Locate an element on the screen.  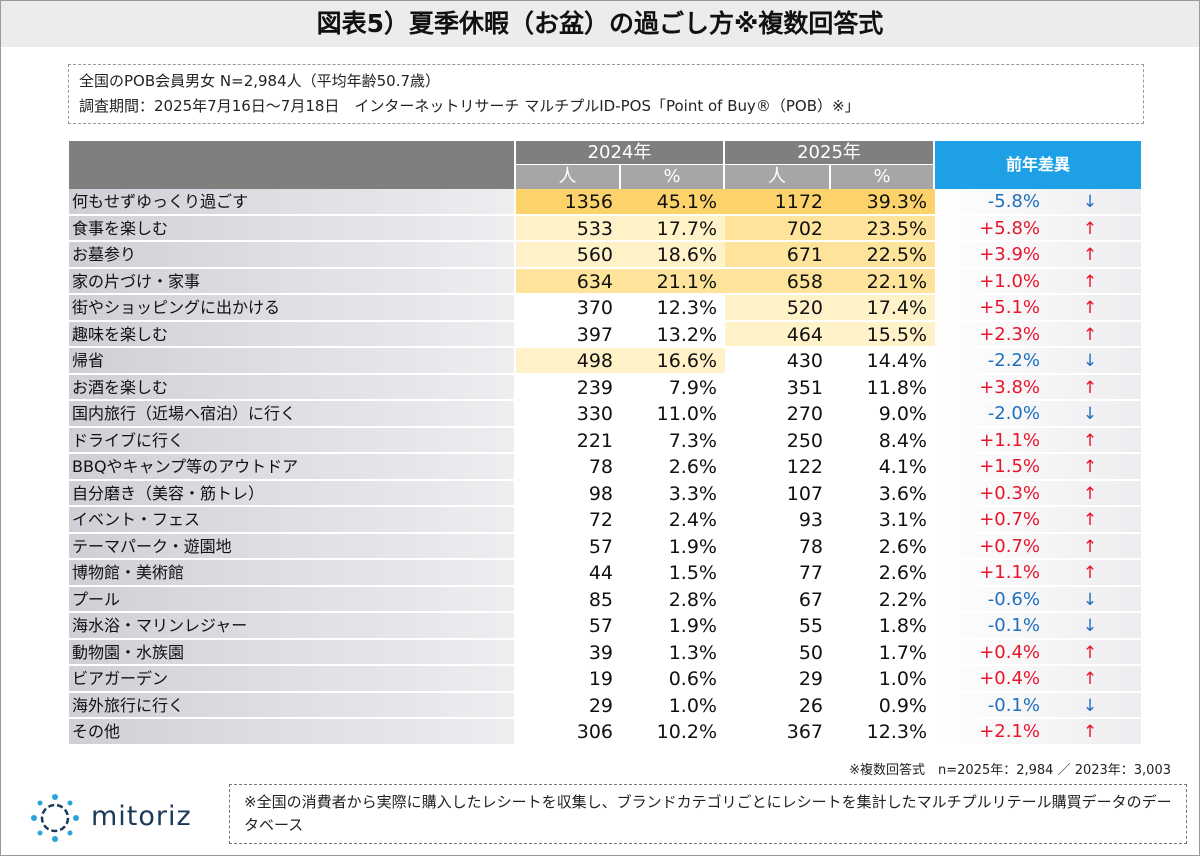
pct-cell: 8.4% is located at coordinates (883, 440).